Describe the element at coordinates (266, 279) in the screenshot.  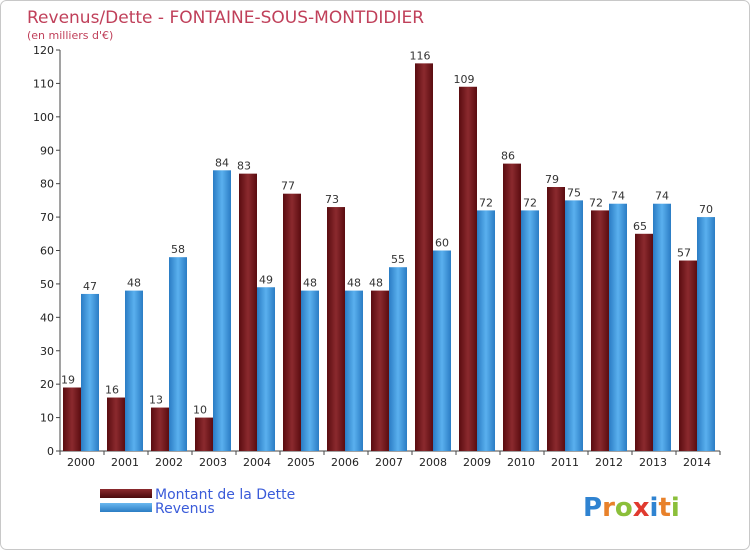
I see `value-label-revenus: 49` at that location.